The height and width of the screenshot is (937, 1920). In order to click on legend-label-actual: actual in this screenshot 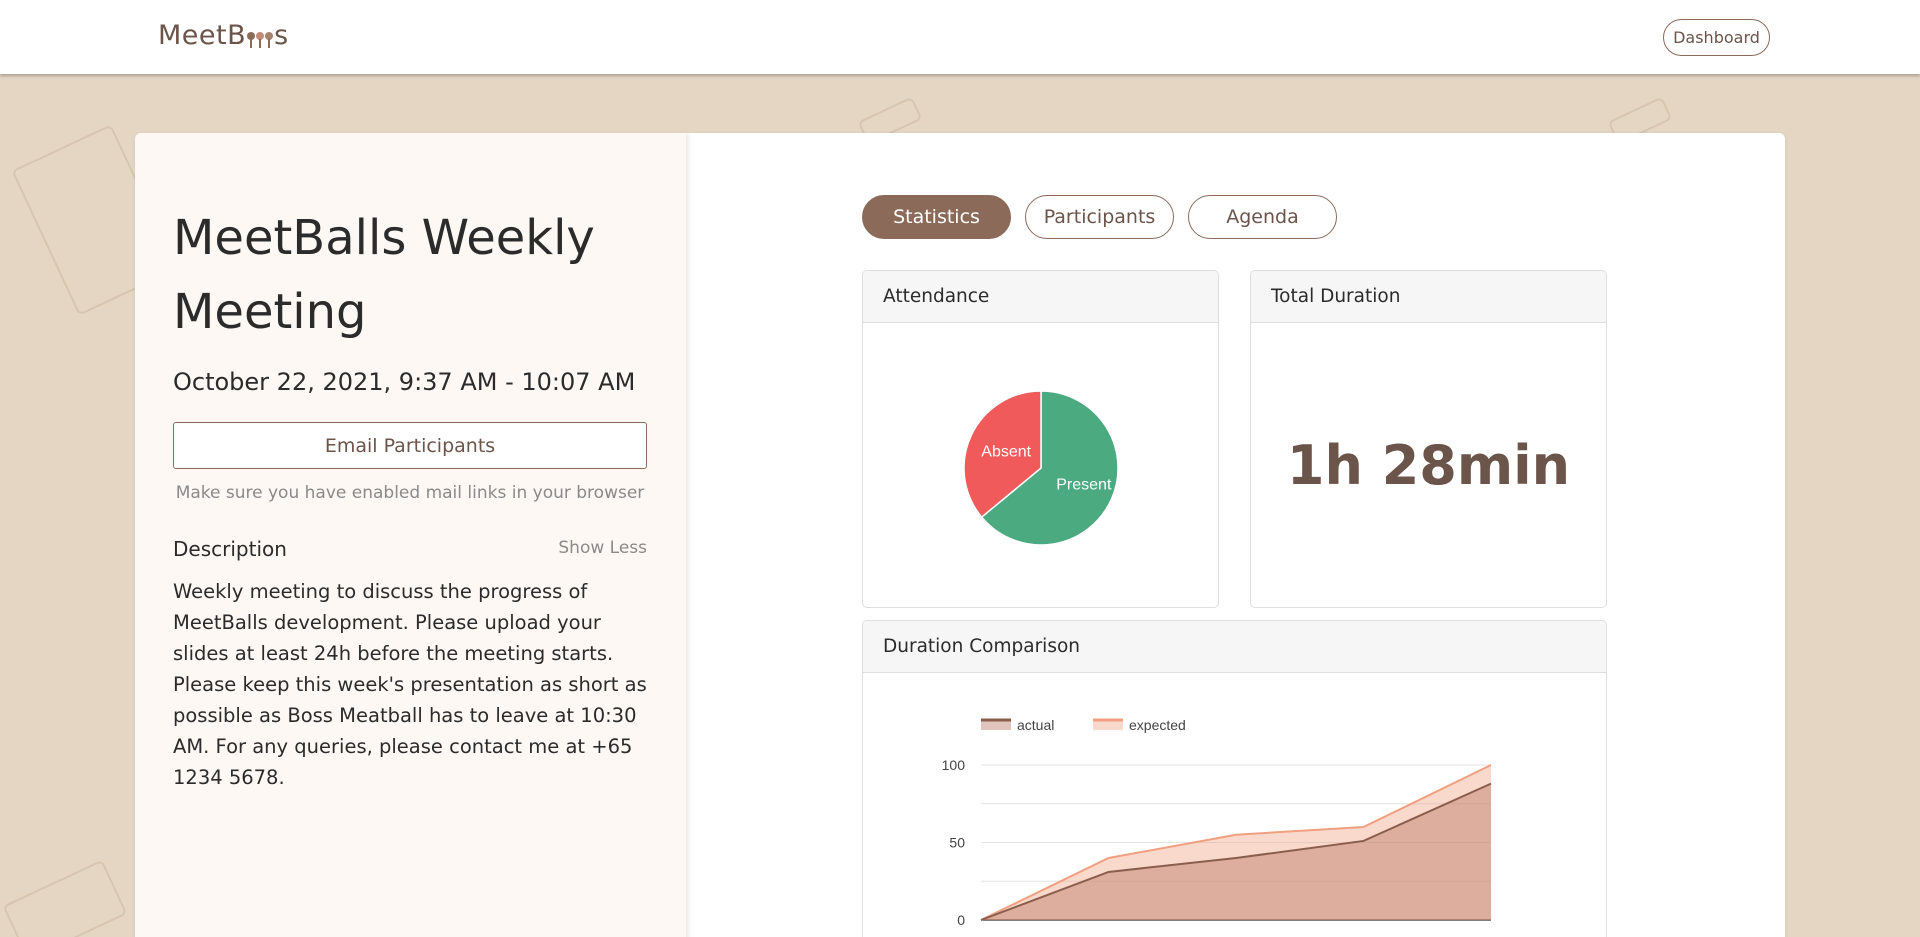, I will do `click(1035, 725)`.